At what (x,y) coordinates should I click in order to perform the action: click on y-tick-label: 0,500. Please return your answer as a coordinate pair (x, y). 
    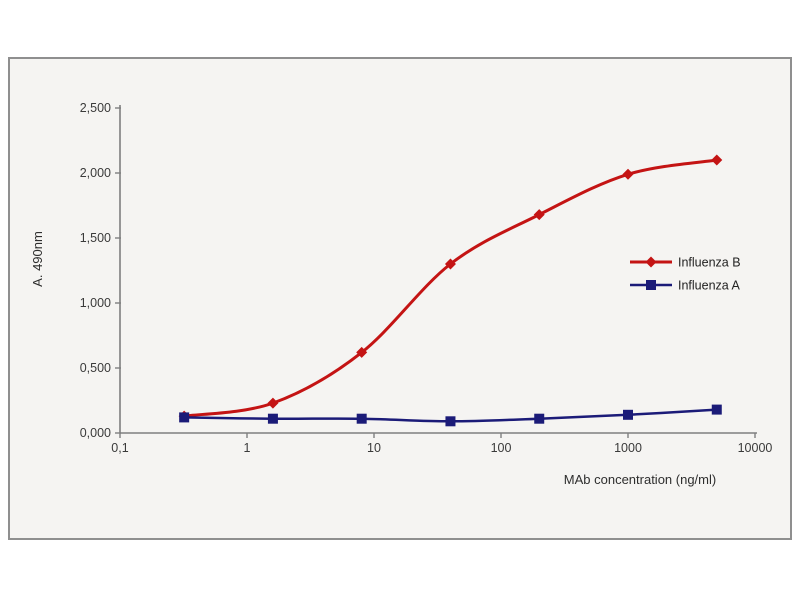
    Looking at the image, I should click on (95, 368).